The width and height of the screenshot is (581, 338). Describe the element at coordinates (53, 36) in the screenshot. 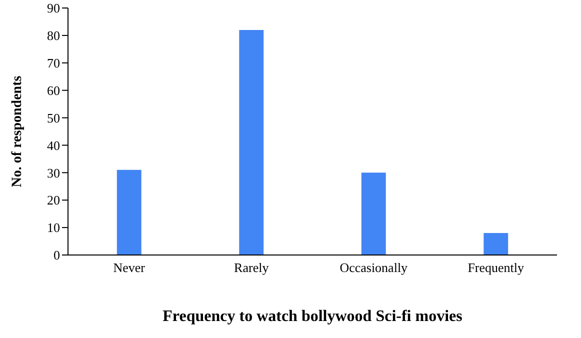

I see `y-tick-label: 80` at that location.